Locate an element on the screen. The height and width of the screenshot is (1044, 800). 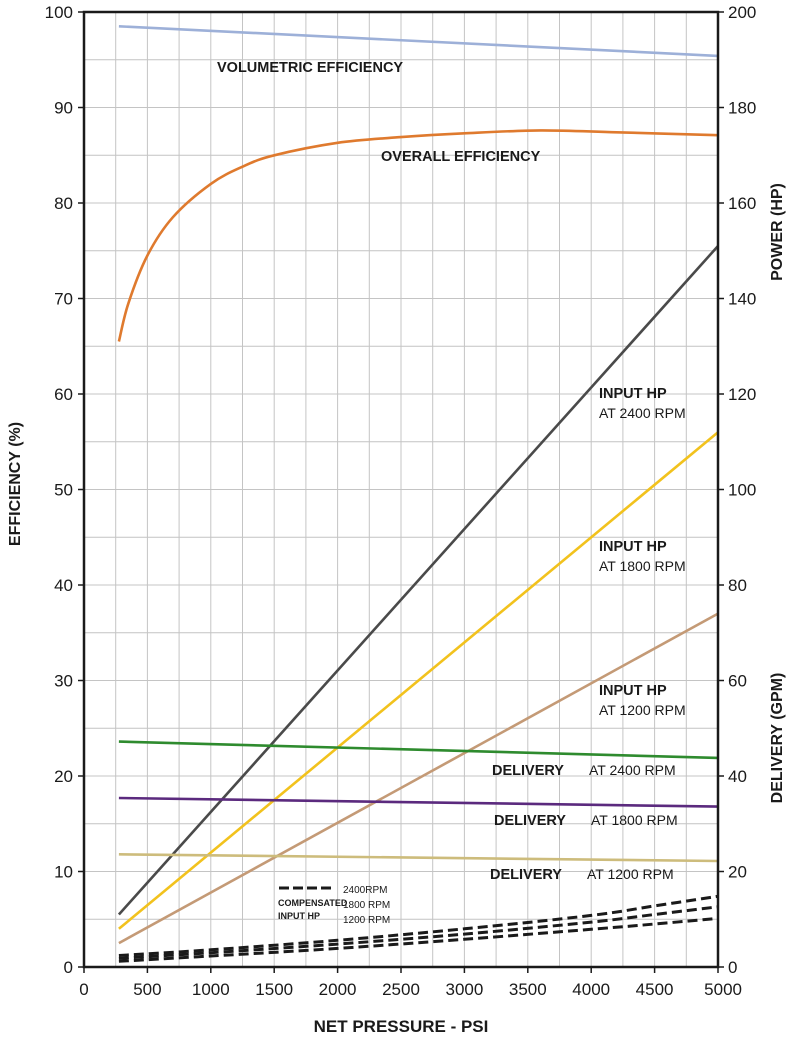
series-line-del2400 is located at coordinates (418, 750).